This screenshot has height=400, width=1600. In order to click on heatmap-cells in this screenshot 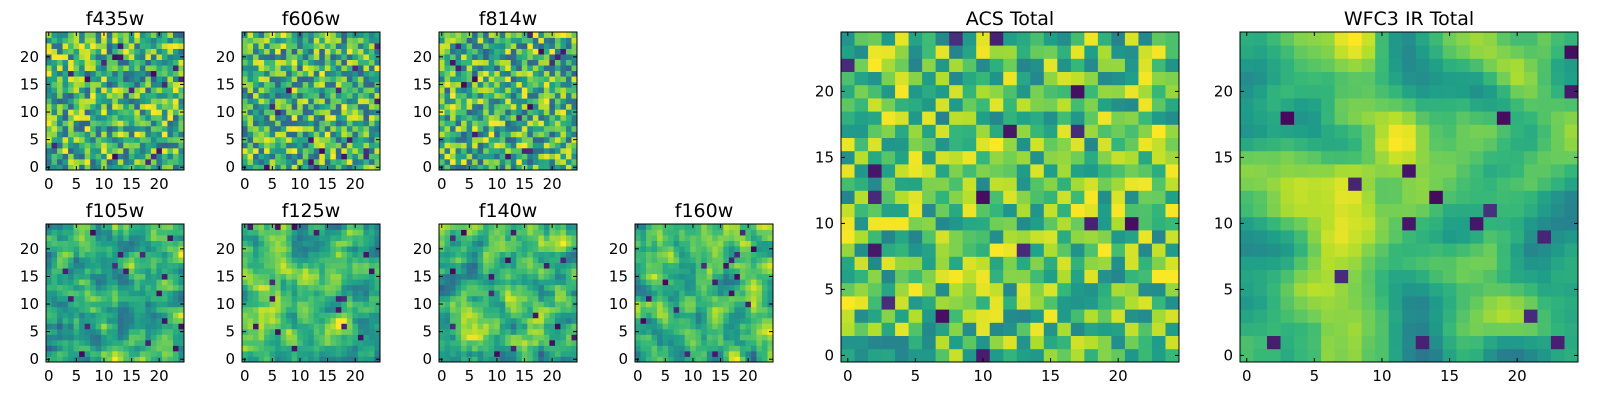, I will do `click(508, 293)`.